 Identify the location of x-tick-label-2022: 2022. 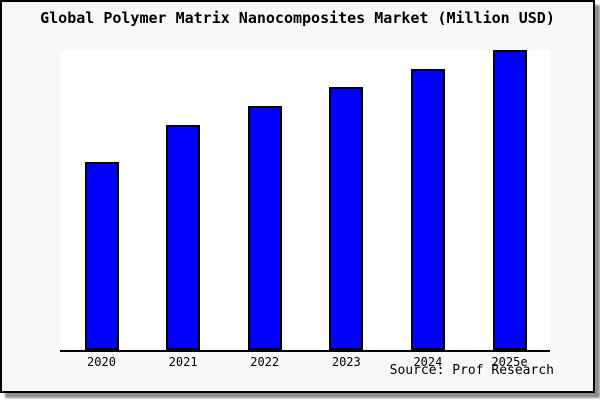
(265, 362).